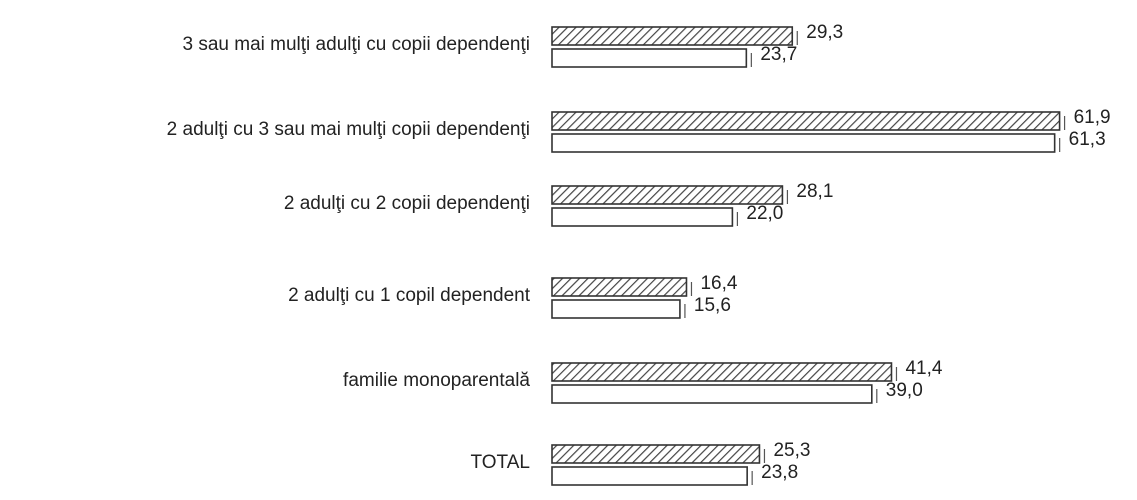  What do you see at coordinates (904, 390) in the screenshot?
I see `value-label: 39,0` at bounding box center [904, 390].